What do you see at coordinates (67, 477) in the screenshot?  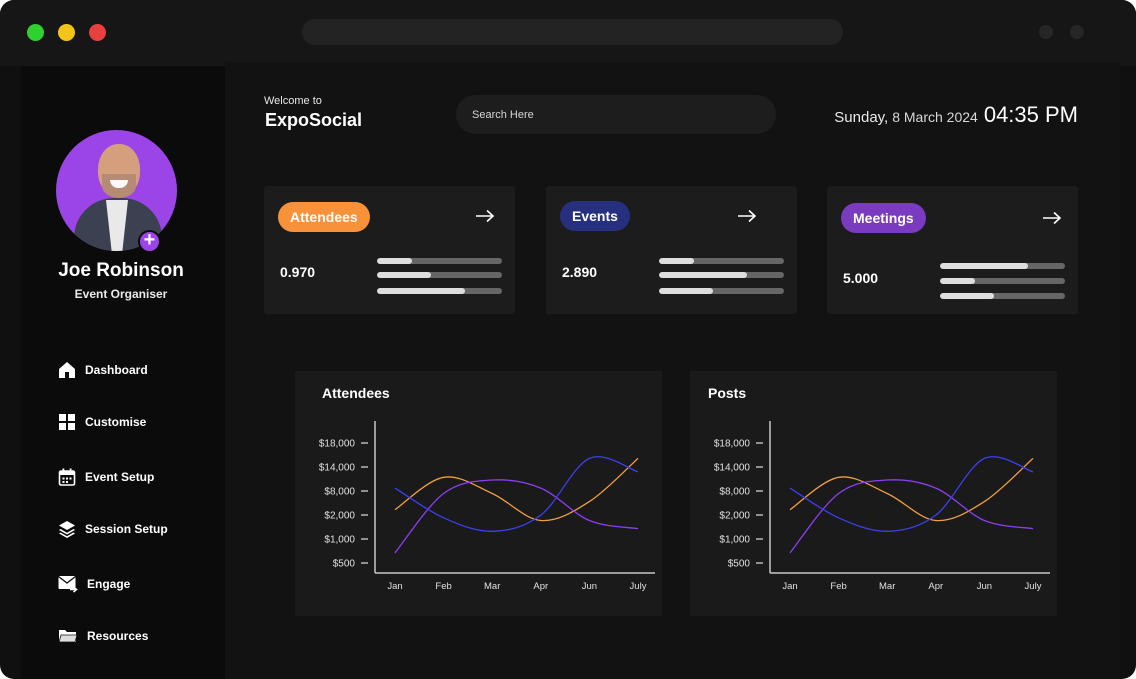 I see `calendar-icon` at bounding box center [67, 477].